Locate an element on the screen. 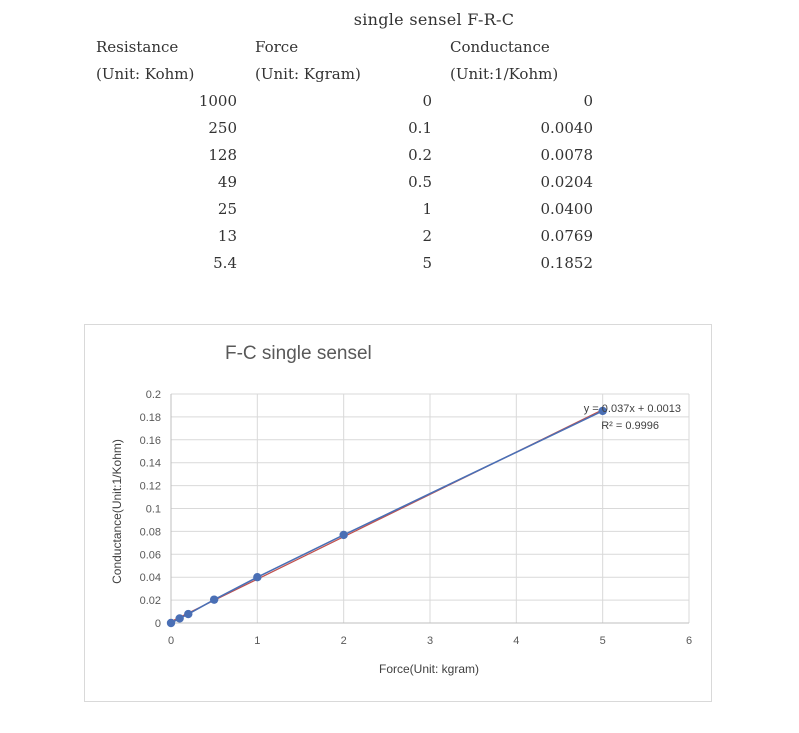 The height and width of the screenshot is (733, 799). y-tick-label: 0.14 is located at coordinates (150, 464).